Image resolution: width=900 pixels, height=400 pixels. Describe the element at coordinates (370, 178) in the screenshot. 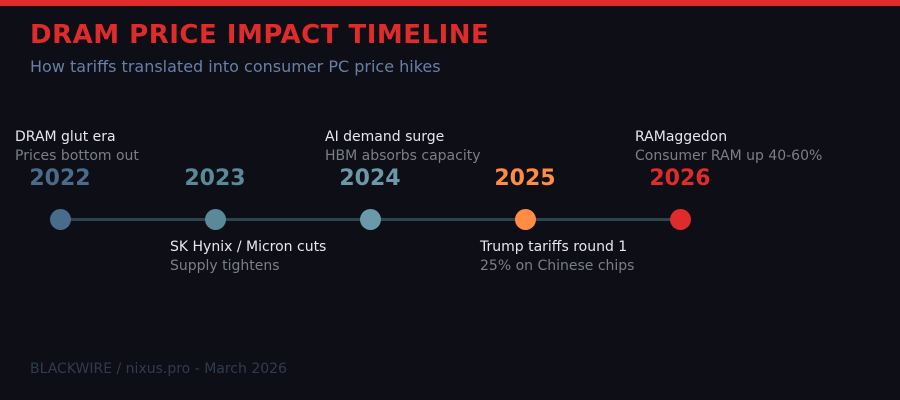

I see `milestone-year: 2024` at that location.